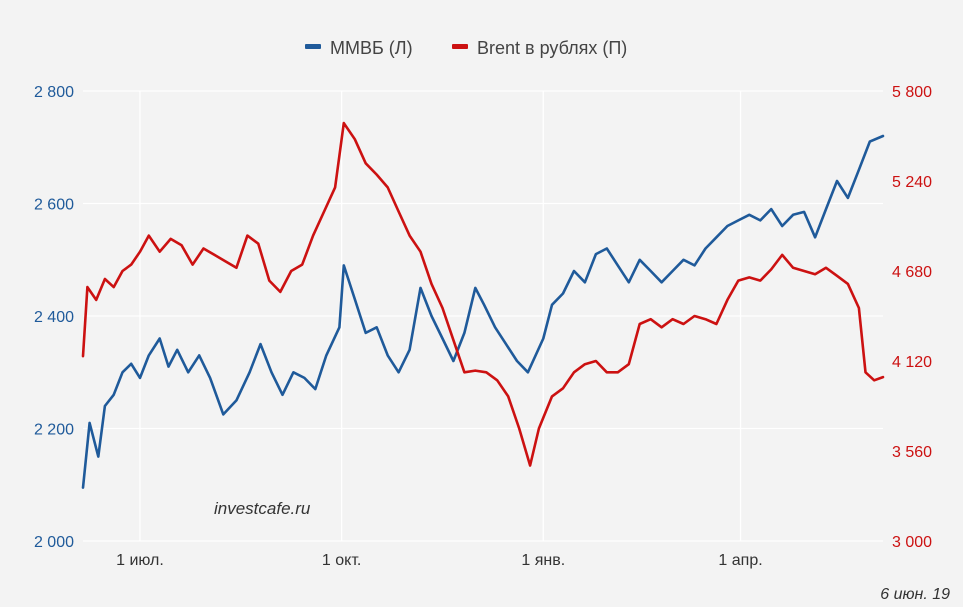 The image size is (963, 607). Describe the element at coordinates (54, 92) in the screenshot. I see `left-tick-label: 2 800` at that location.